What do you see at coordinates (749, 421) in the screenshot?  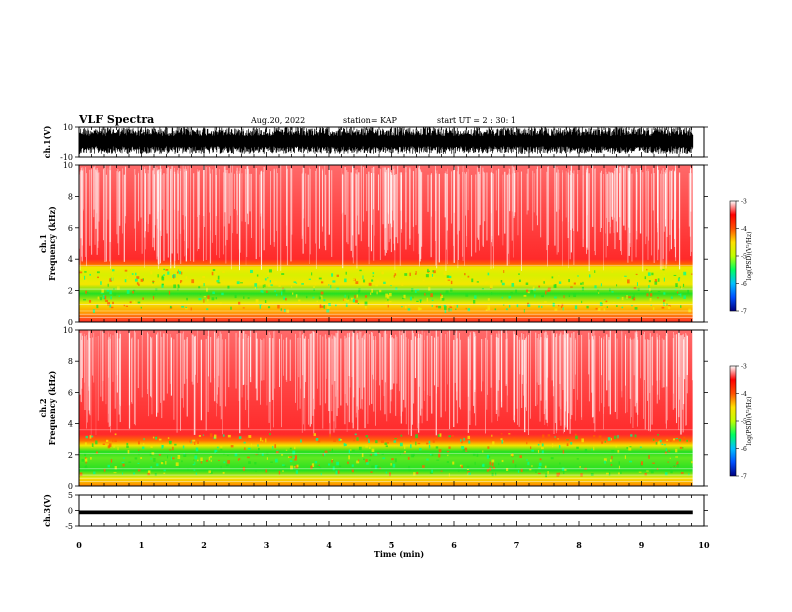 I see `colorbar-label: log(PSD)(V²/Hz)` at bounding box center [749, 421].